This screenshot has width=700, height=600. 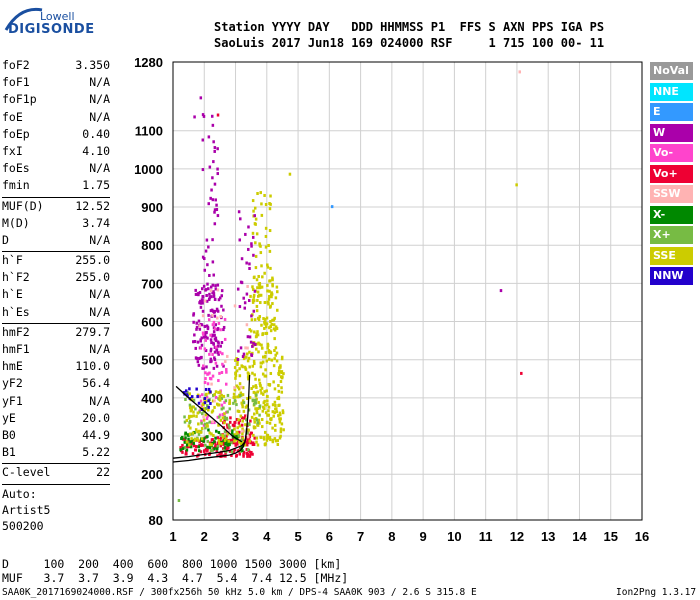 I want to click on param-value: 3.74, so click(x=96, y=222).